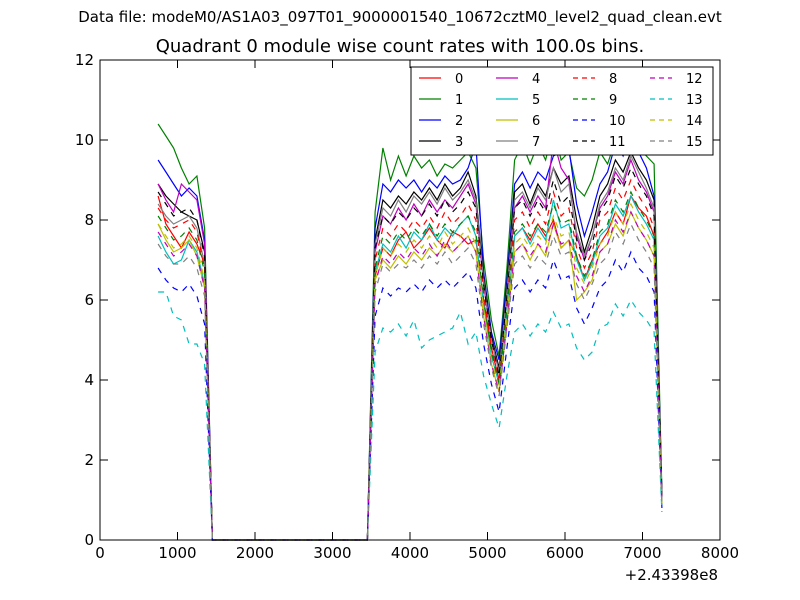 This screenshot has width=800, height=600. What do you see at coordinates (332, 553) in the screenshot?
I see `x-tick-label: 3000` at bounding box center [332, 553].